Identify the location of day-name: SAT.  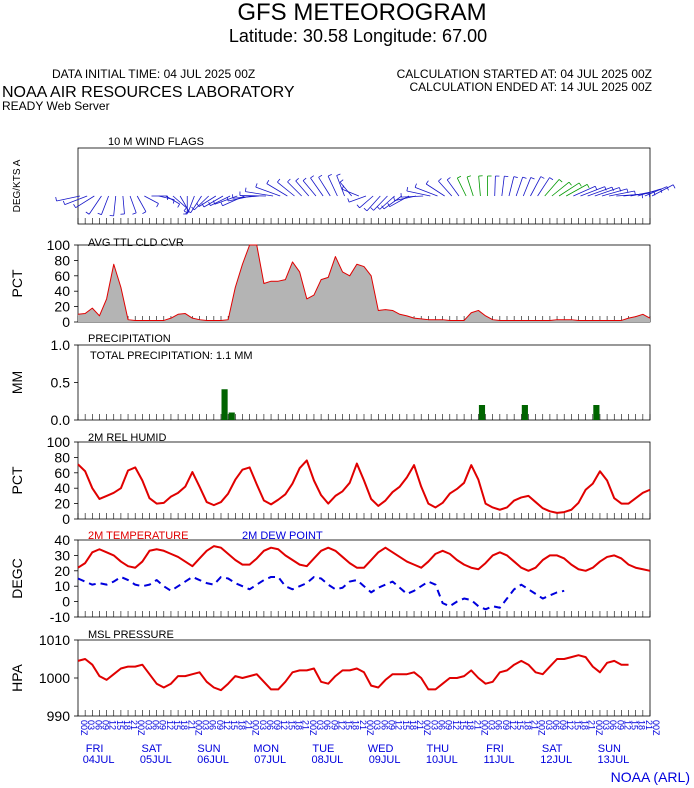
(152, 749).